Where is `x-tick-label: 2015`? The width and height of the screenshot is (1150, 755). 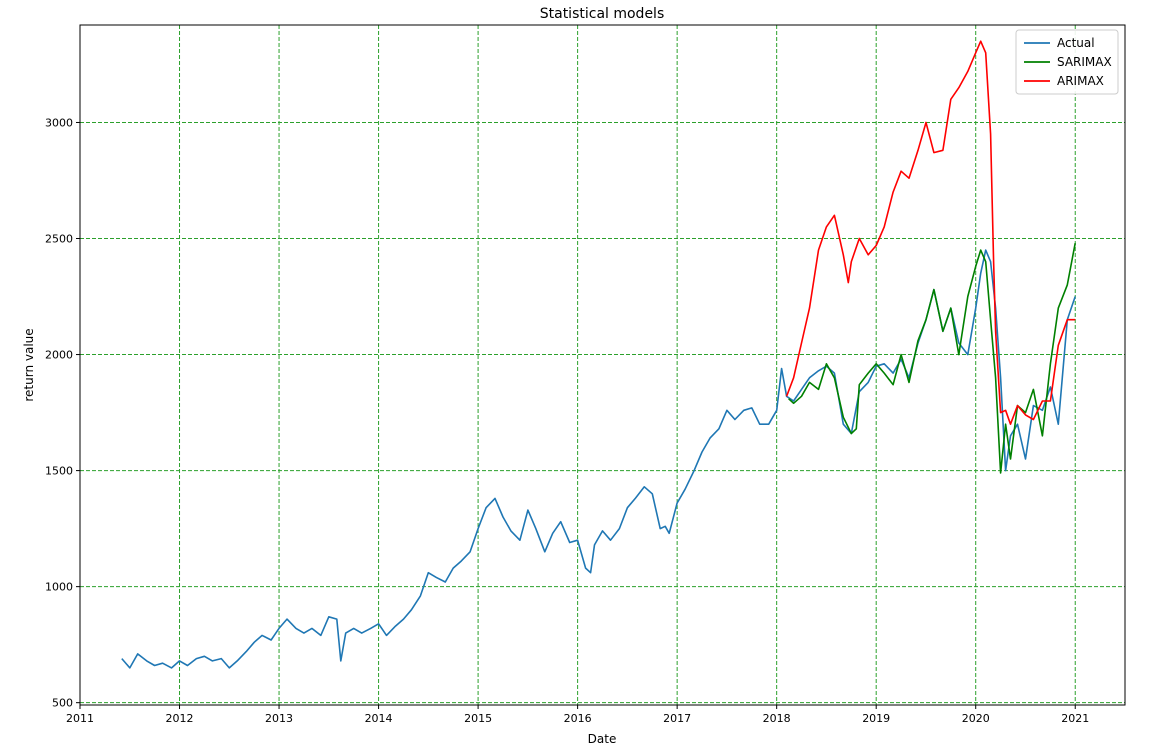
x-tick-label: 2015 is located at coordinates (478, 718).